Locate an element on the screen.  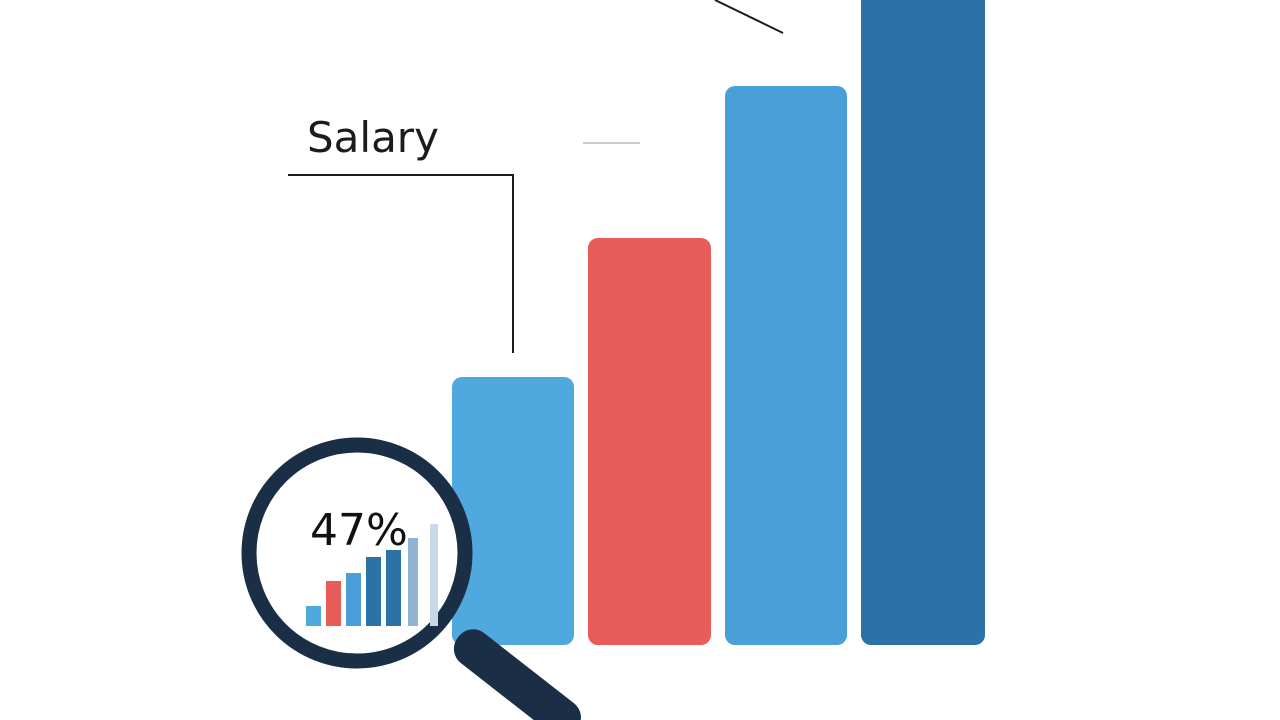
magnifier-label: 47% is located at coordinates (359, 530).